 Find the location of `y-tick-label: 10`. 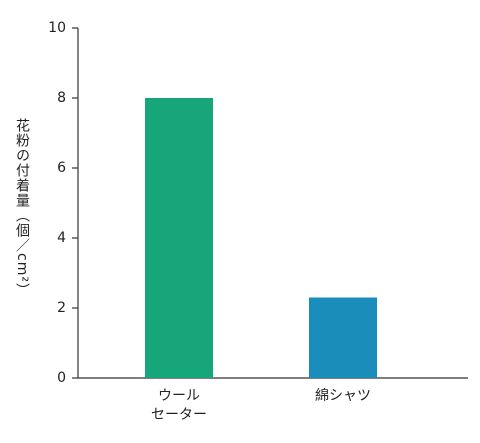

y-tick-label: 10 is located at coordinates (57, 28).